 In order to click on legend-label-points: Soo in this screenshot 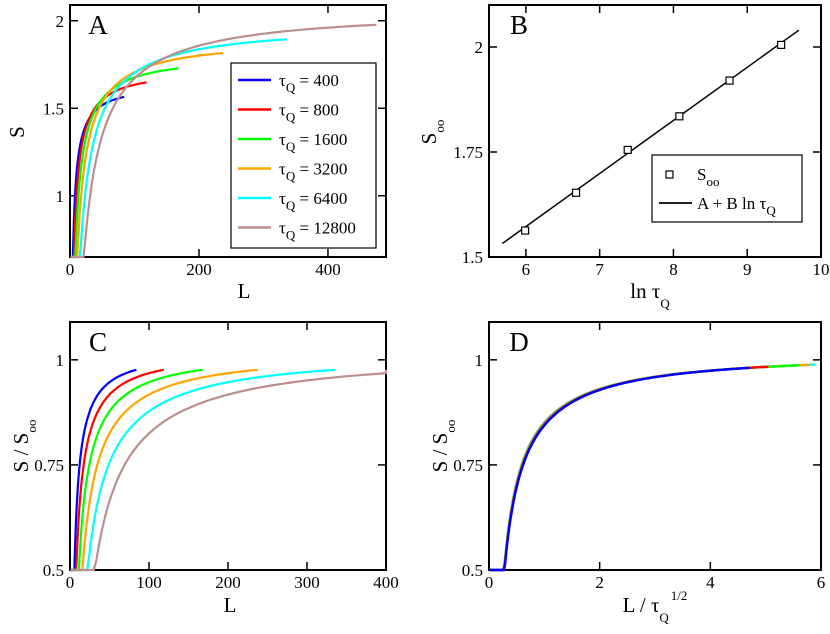, I will do `click(708, 177)`.